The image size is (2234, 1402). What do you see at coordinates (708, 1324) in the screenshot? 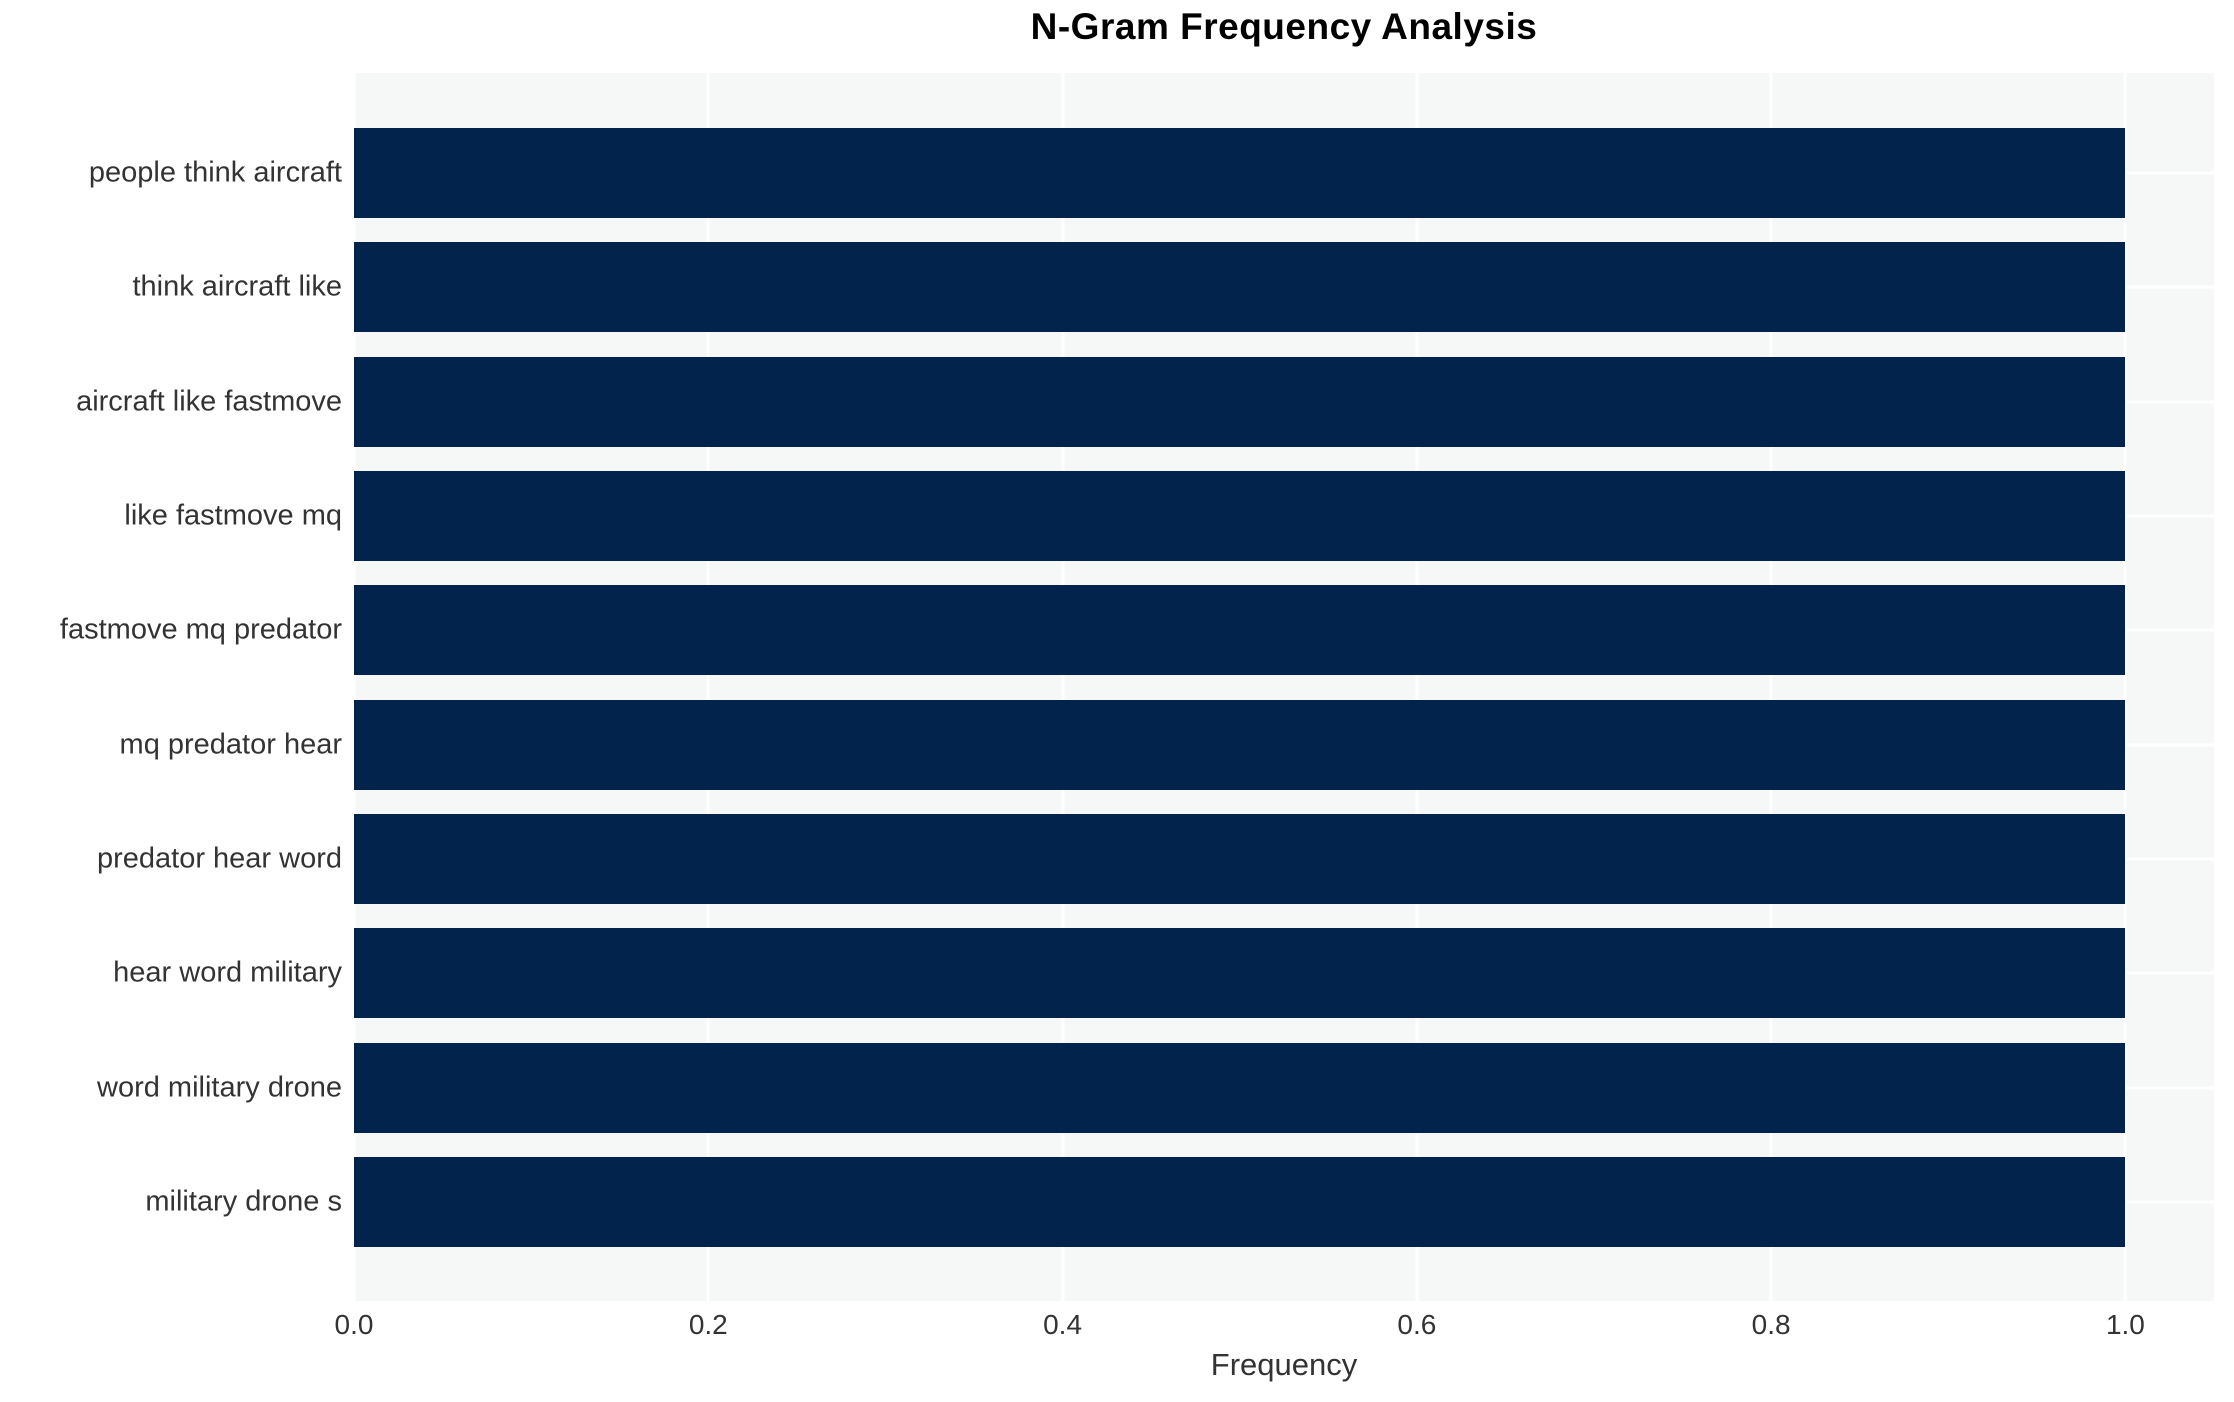
I see `x-tick-label: 0.2` at bounding box center [708, 1324].